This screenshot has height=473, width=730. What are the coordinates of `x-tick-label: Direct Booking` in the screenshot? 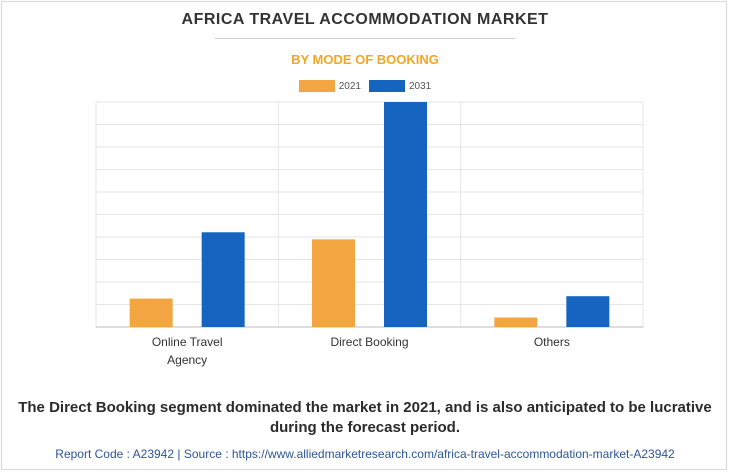 It's located at (369, 342).